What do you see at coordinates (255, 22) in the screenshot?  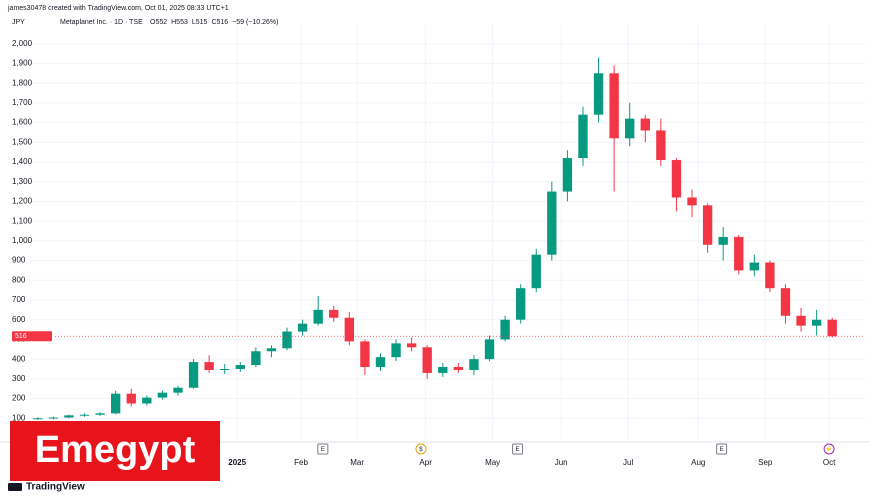 I see `ohlc-value: −59 (−10.26%)` at bounding box center [255, 22].